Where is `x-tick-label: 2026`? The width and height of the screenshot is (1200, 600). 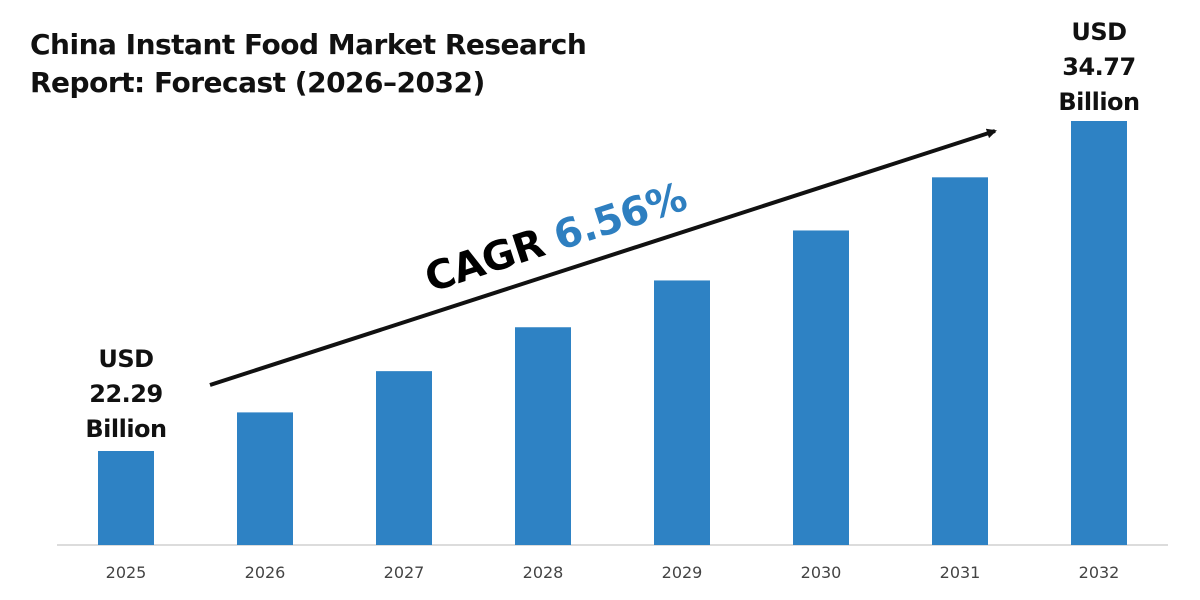
x-tick-label: 2026 is located at coordinates (265, 572).